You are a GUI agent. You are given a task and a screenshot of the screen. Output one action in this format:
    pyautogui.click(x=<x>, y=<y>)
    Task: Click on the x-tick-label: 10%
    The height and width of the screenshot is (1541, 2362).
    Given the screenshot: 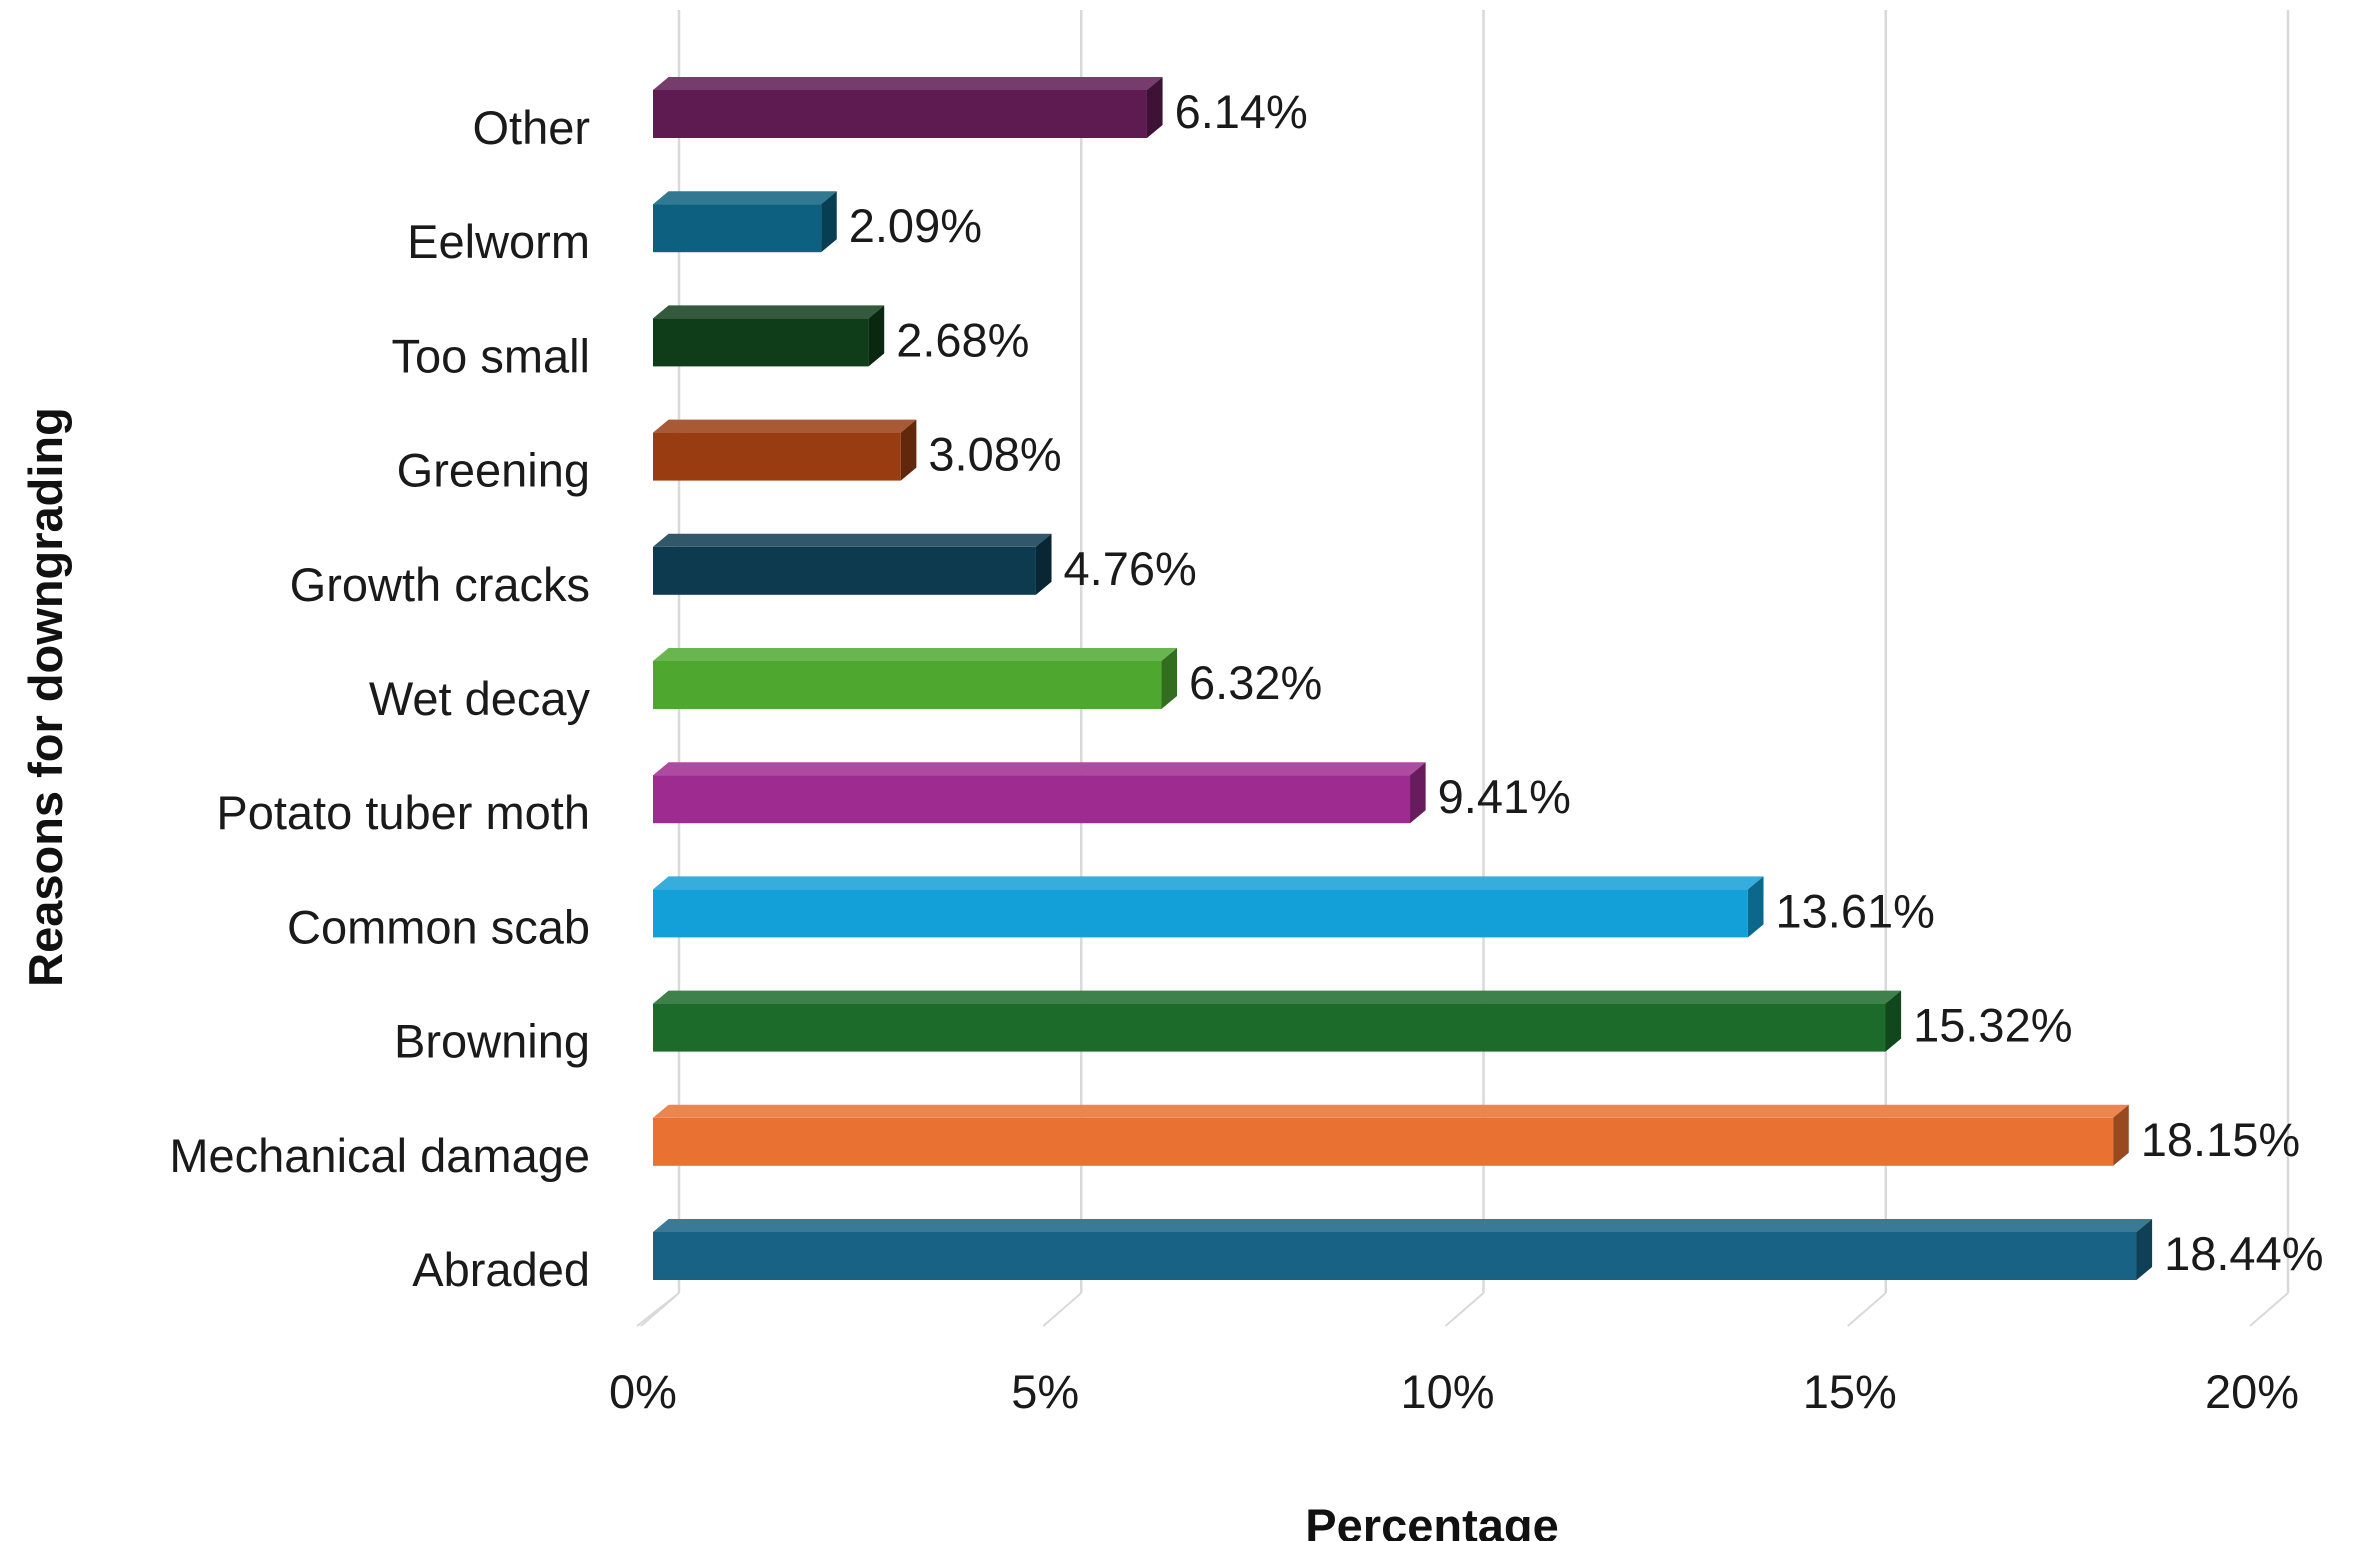 What is the action you would take?
    pyautogui.click(x=1447, y=1391)
    